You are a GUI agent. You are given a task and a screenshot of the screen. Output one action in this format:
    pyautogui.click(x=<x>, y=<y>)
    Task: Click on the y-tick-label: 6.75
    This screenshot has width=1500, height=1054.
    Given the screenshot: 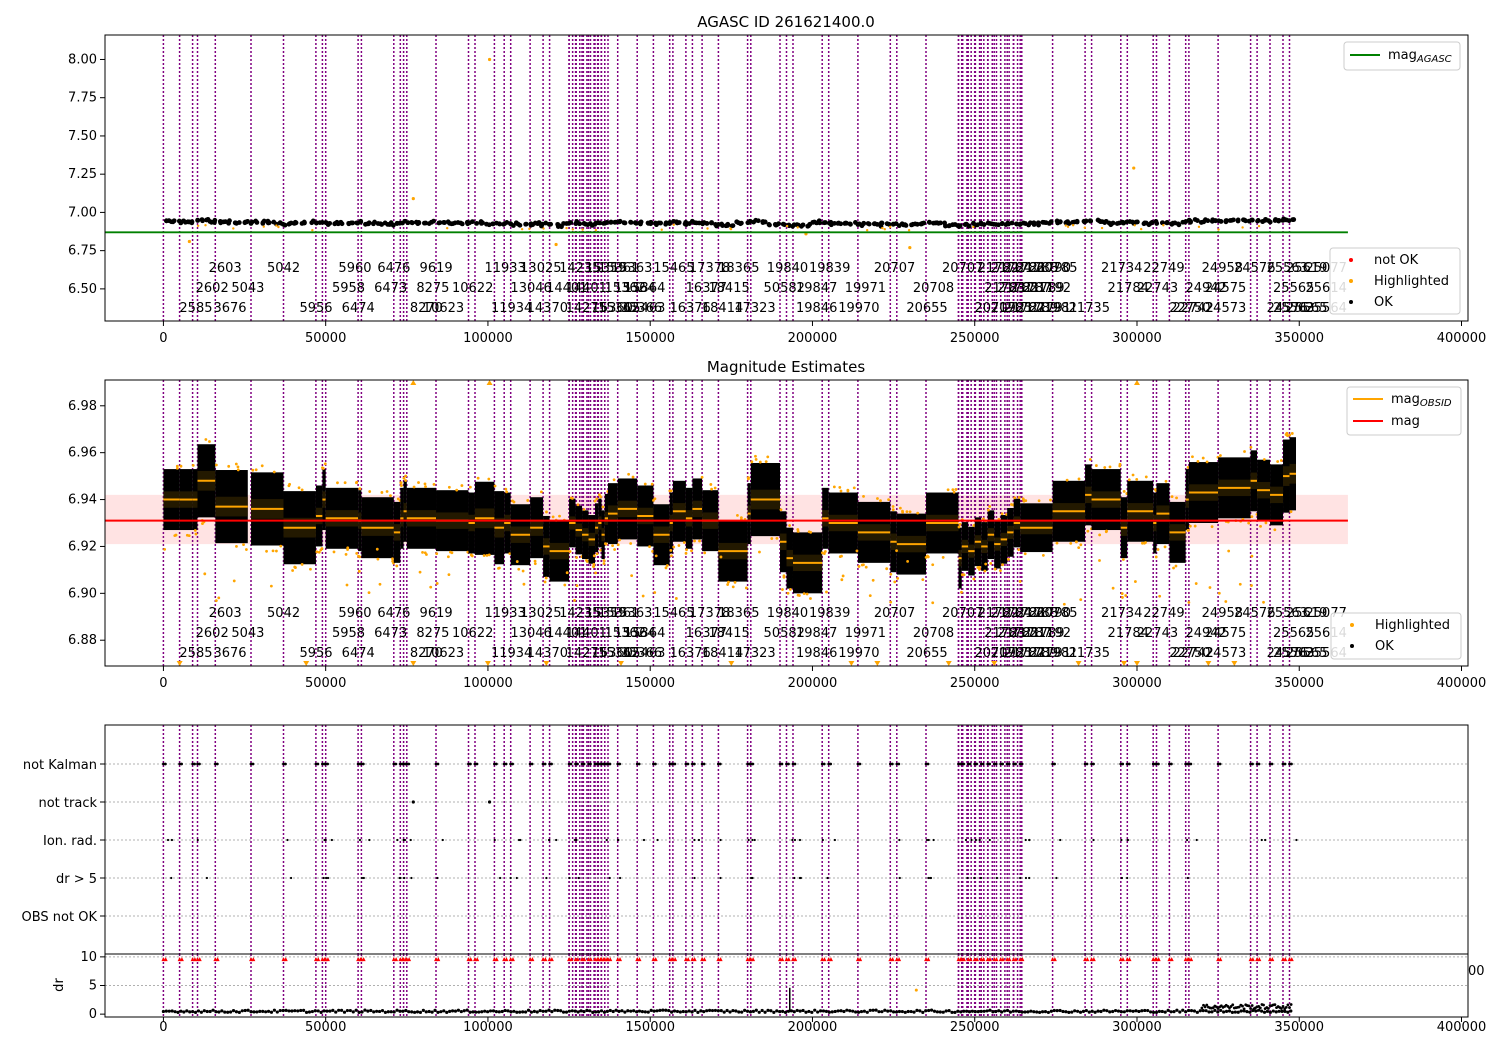 What is the action you would take?
    pyautogui.click(x=82, y=251)
    